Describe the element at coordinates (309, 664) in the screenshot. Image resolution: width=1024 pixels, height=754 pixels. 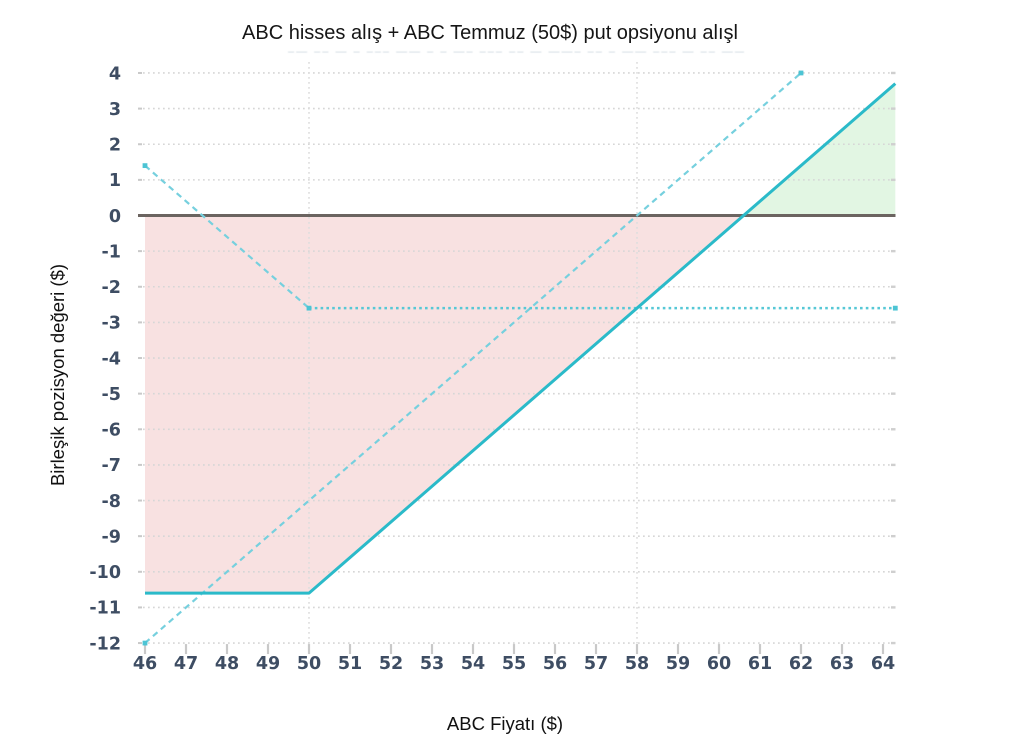
I see `x-tick-label-50: 50` at that location.